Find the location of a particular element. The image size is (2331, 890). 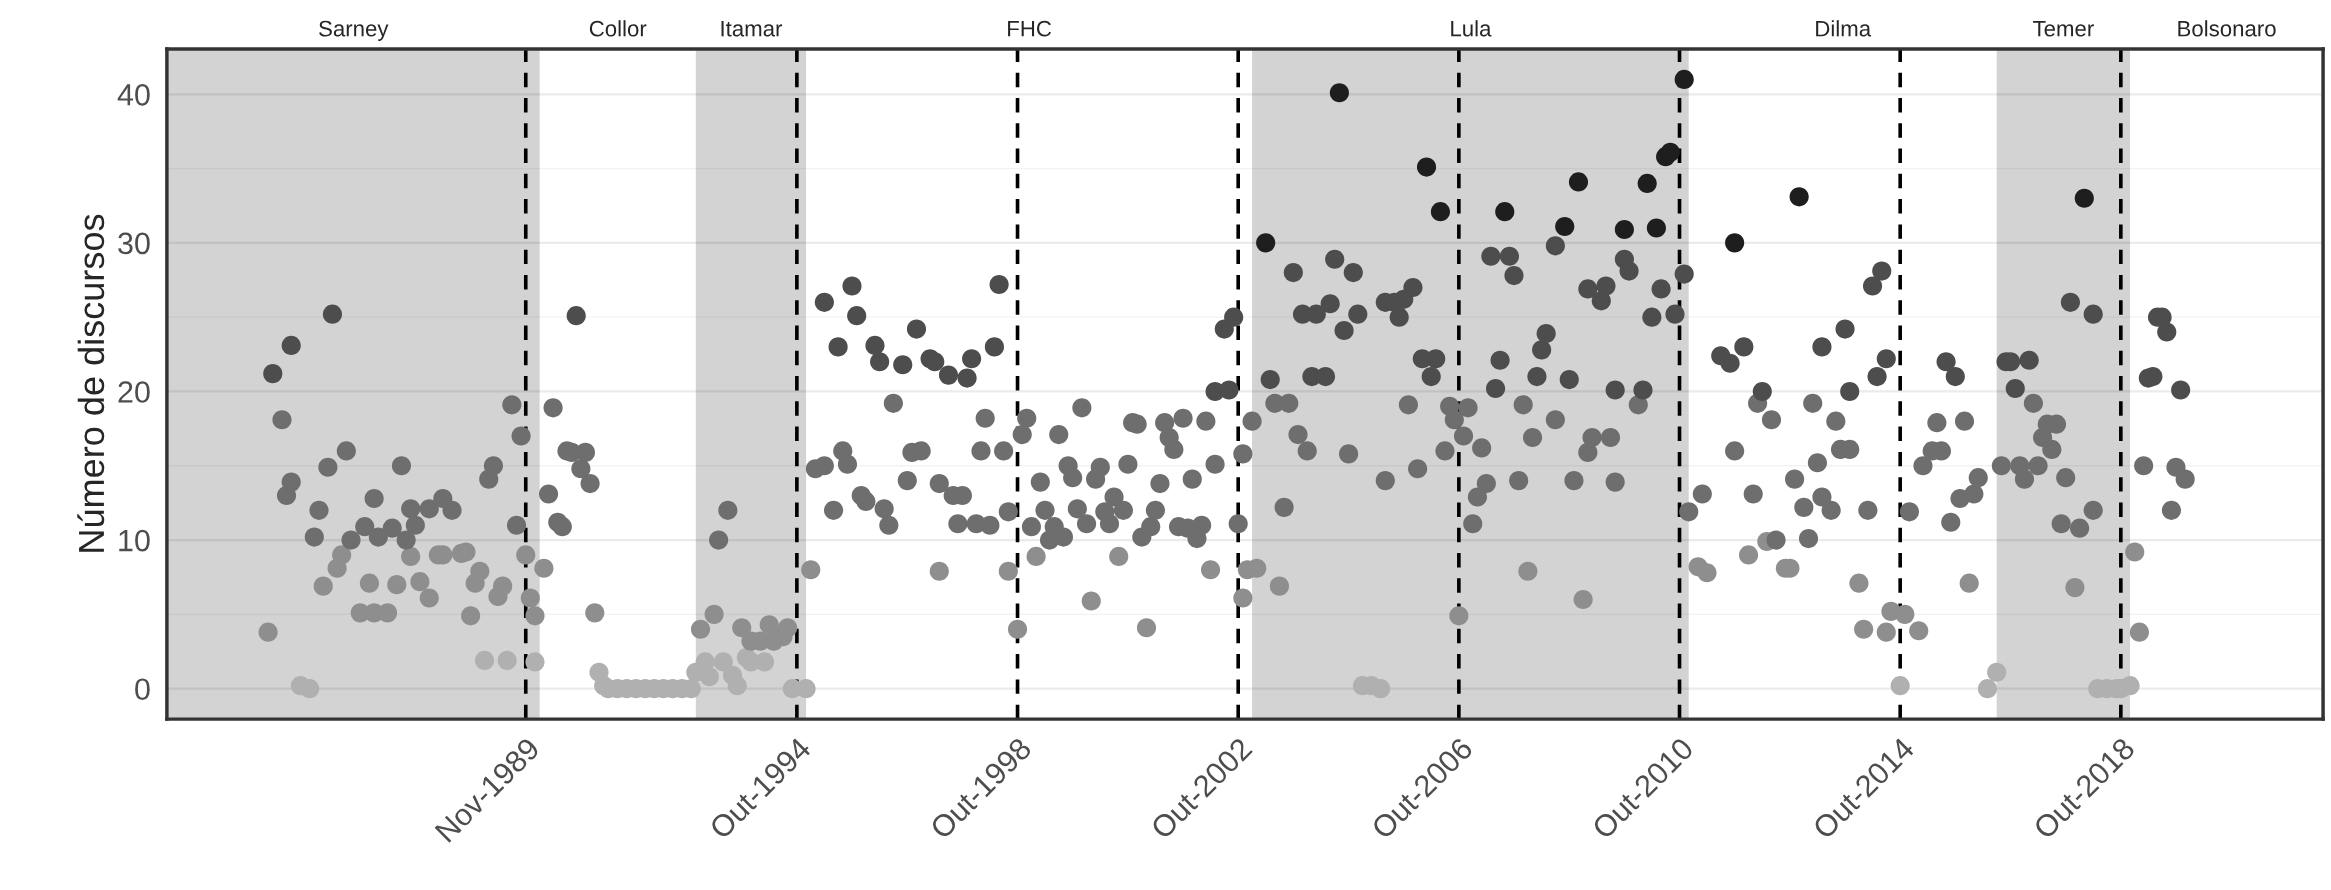

text: Dilma is located at coordinates (1844, 28).